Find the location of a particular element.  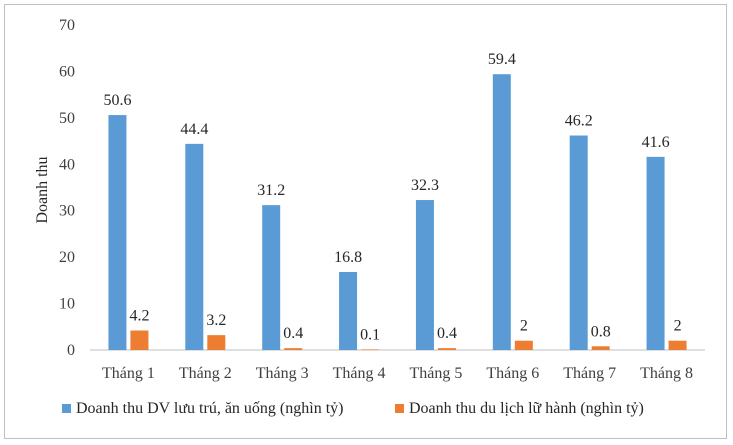

data-label: 31.2 is located at coordinates (271, 190).